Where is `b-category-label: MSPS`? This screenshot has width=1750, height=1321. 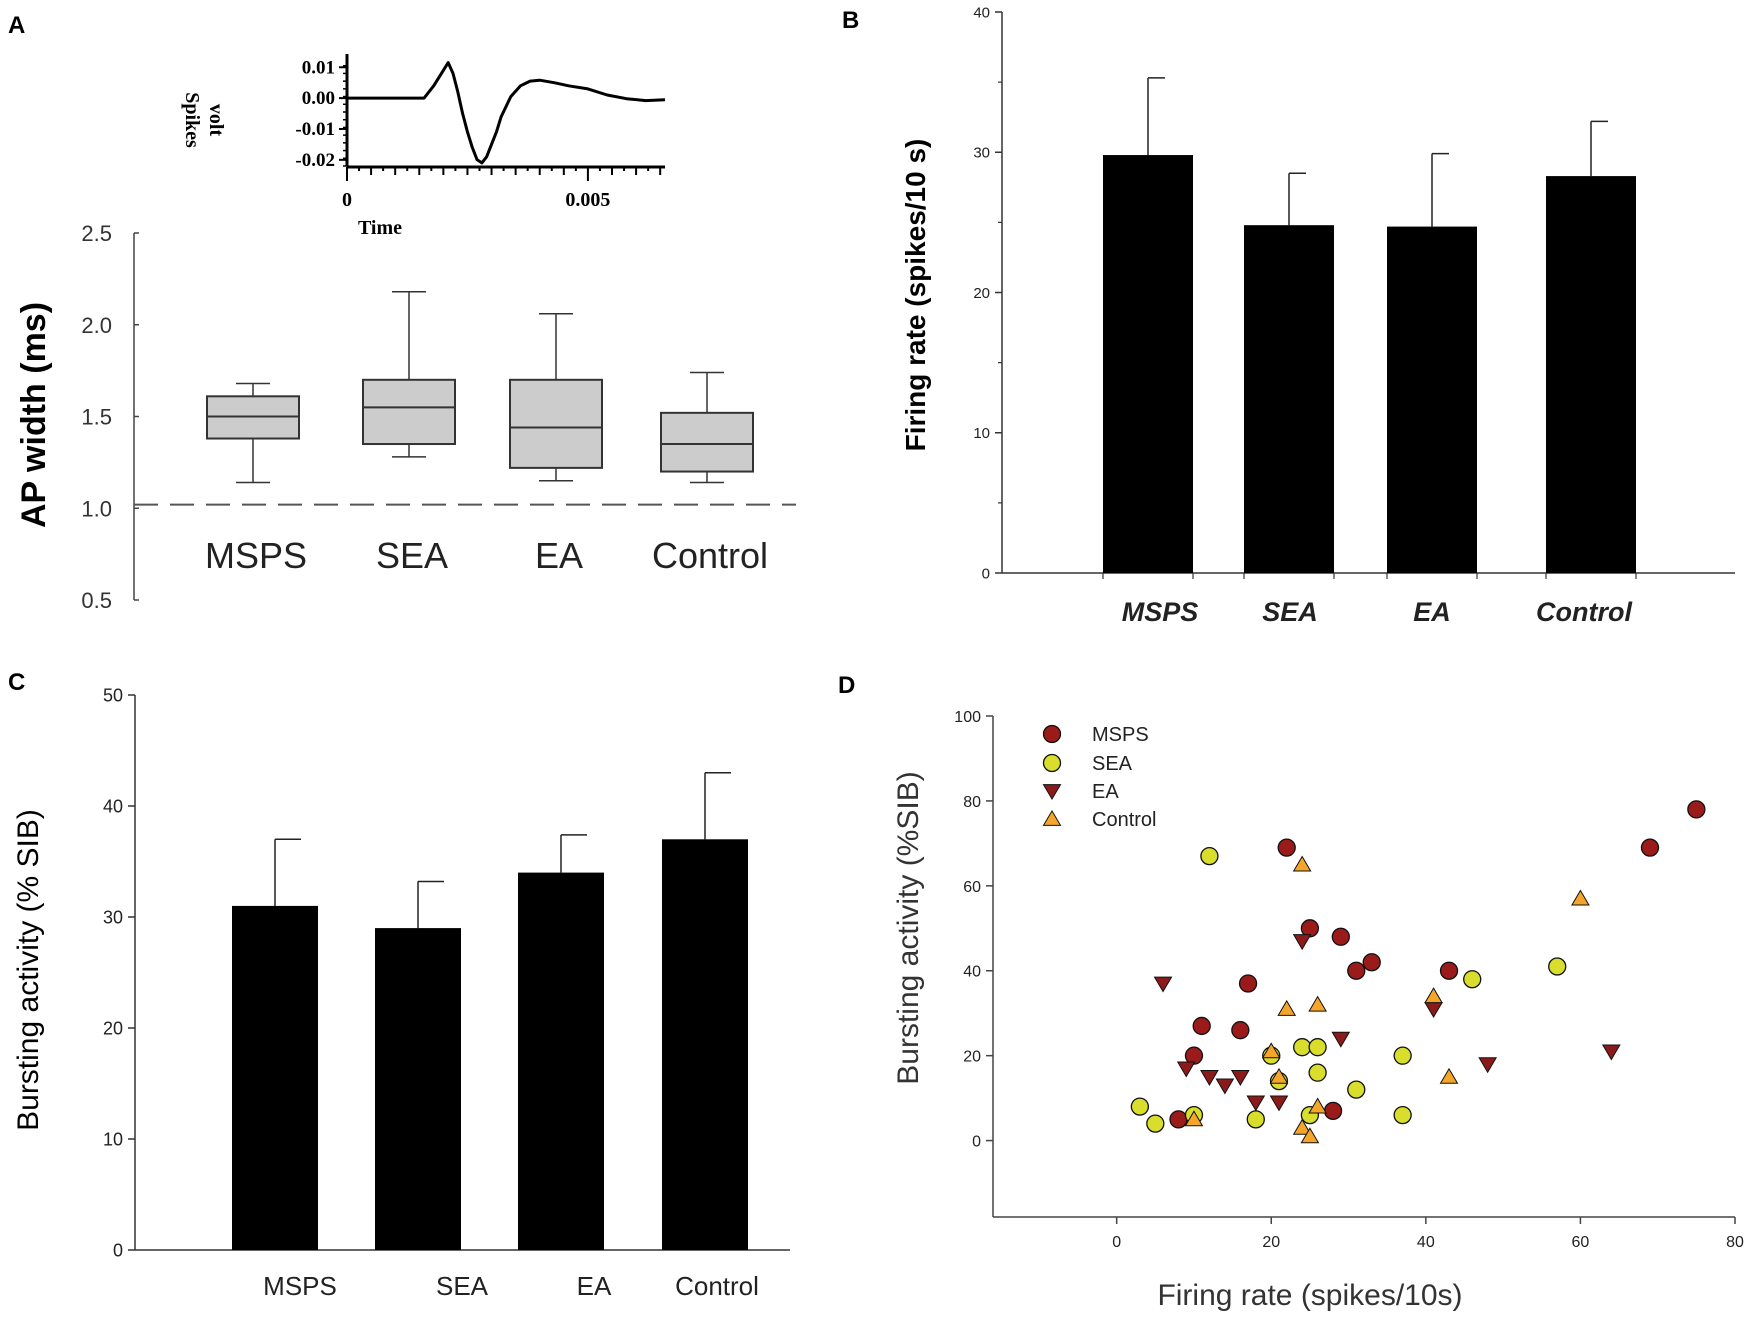 b-category-label: MSPS is located at coordinates (1160, 612).